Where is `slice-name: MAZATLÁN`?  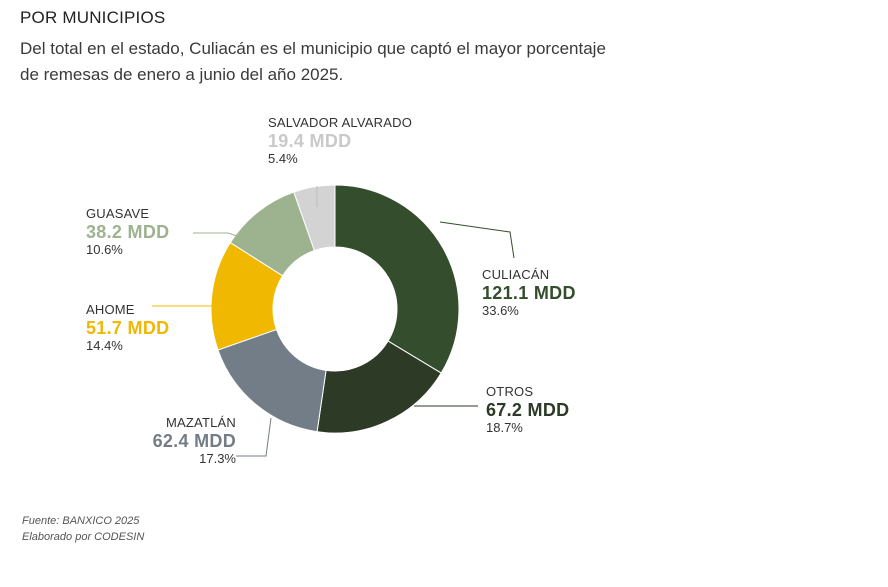 slice-name: MAZATLÁN is located at coordinates (201, 422).